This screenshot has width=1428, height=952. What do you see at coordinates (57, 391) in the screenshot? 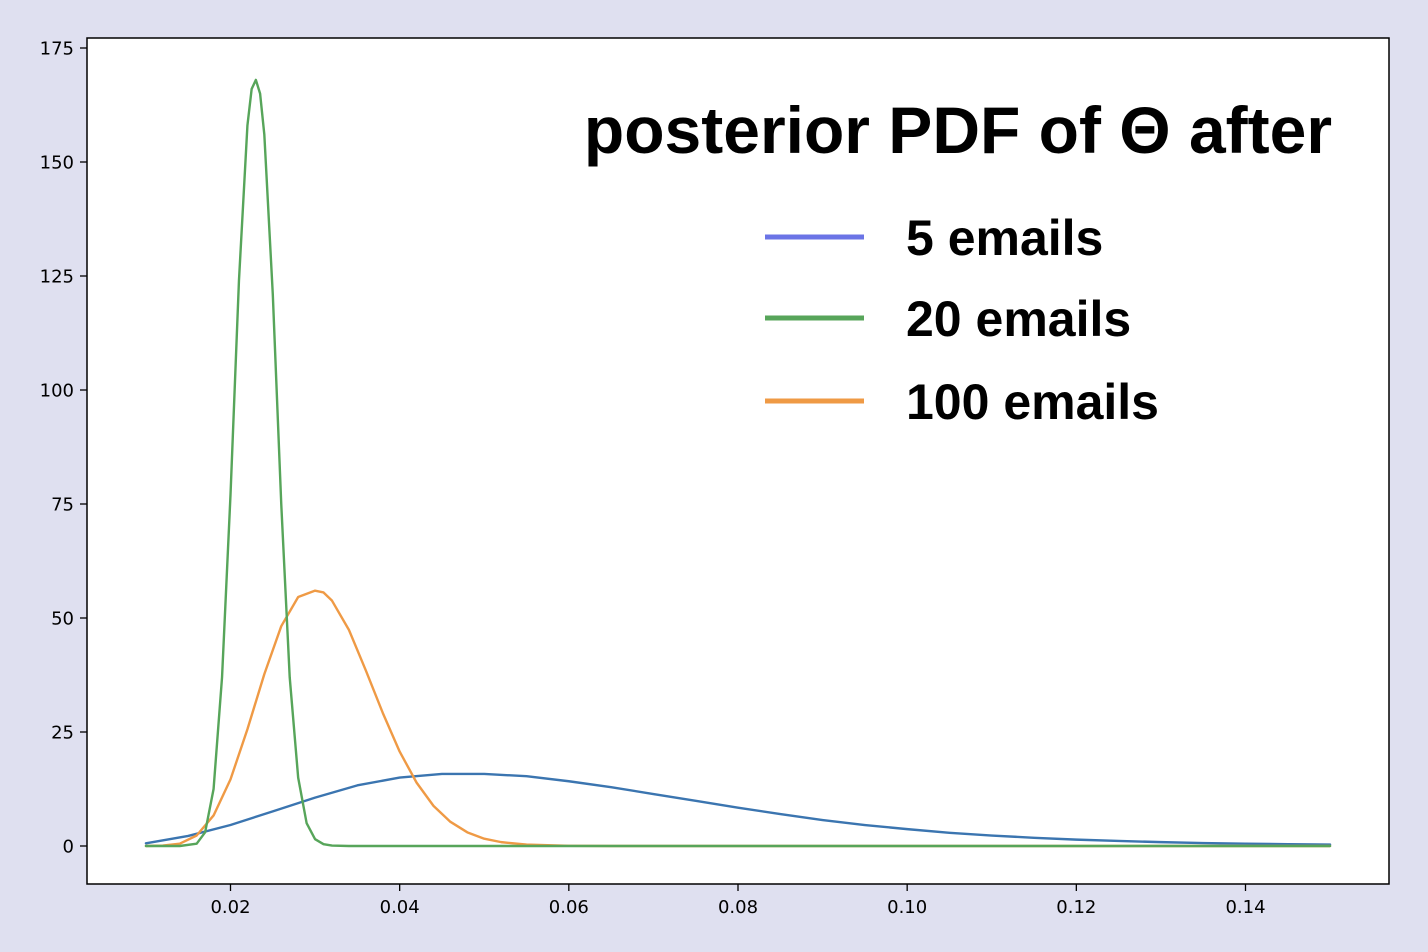
I see `y-tick-label: 100` at bounding box center [57, 391].